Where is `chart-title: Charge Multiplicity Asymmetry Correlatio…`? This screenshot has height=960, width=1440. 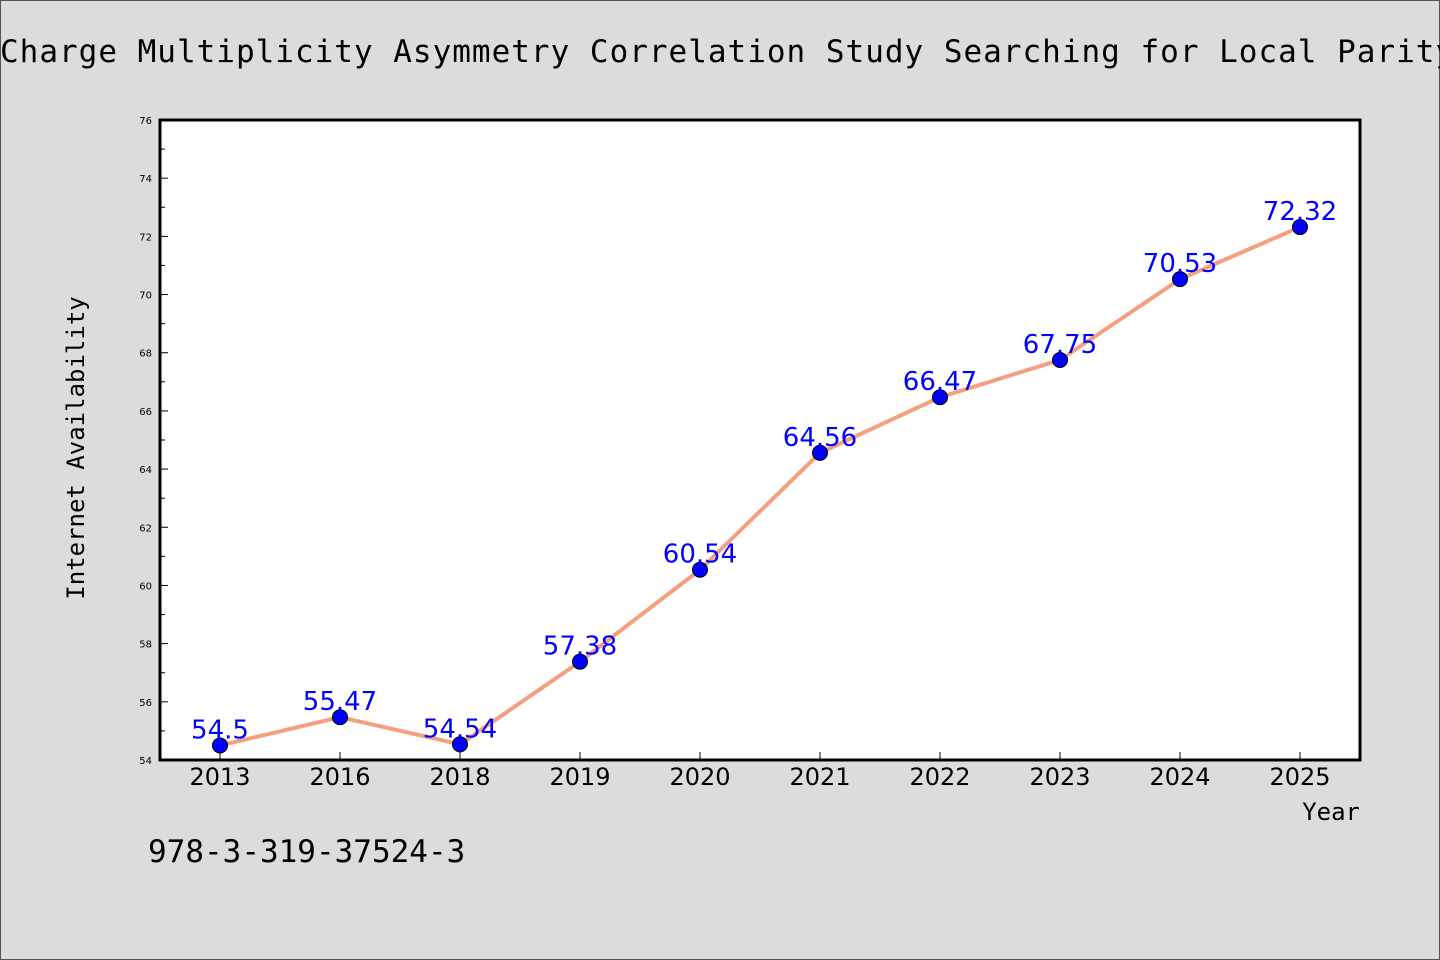
chart-title: Charge Multiplicity Asymmetry Correlatio… is located at coordinates (720, 52).